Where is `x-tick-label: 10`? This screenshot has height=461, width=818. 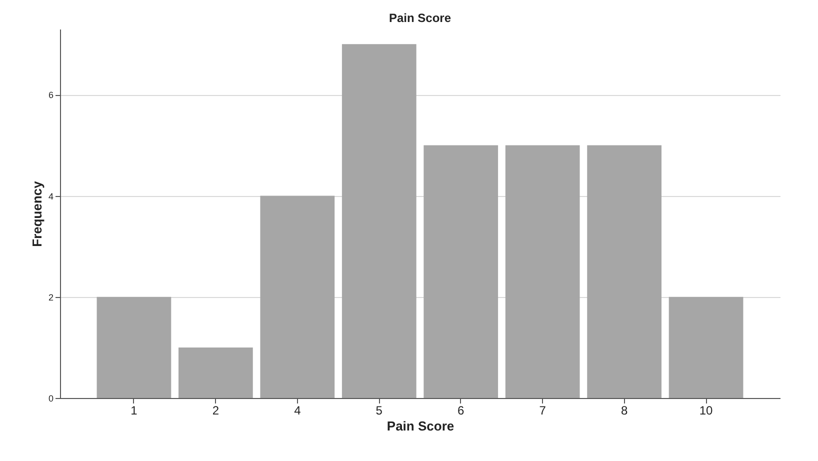
x-tick-label: 10 is located at coordinates (706, 411).